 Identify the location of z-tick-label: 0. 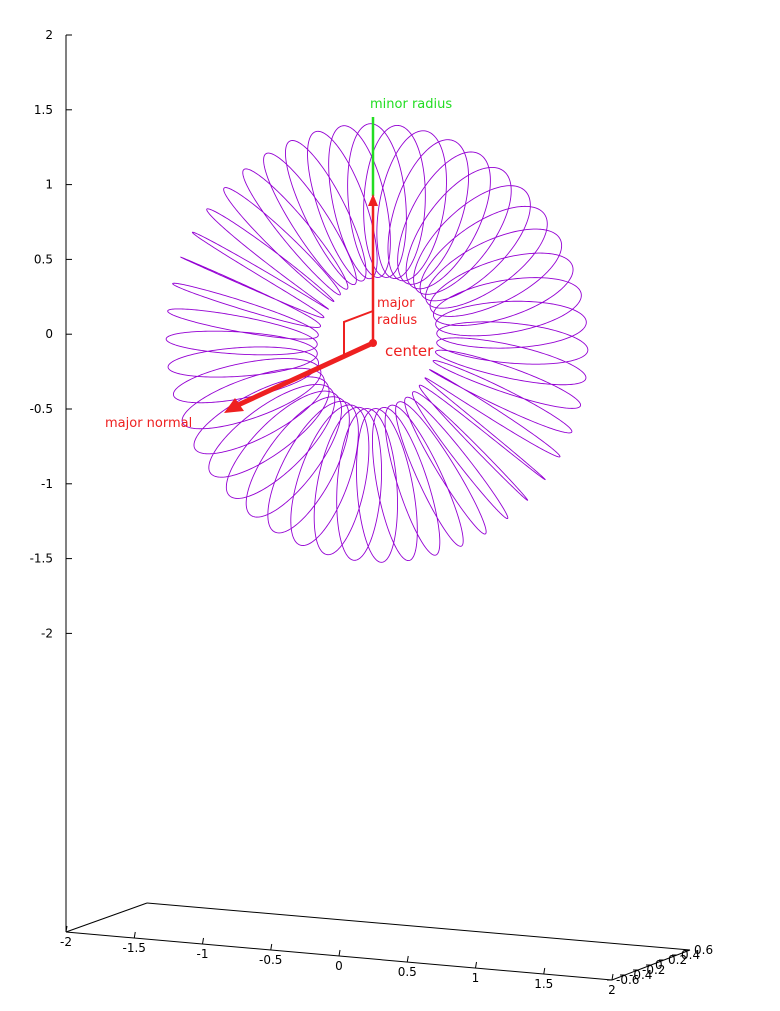
(49, 334).